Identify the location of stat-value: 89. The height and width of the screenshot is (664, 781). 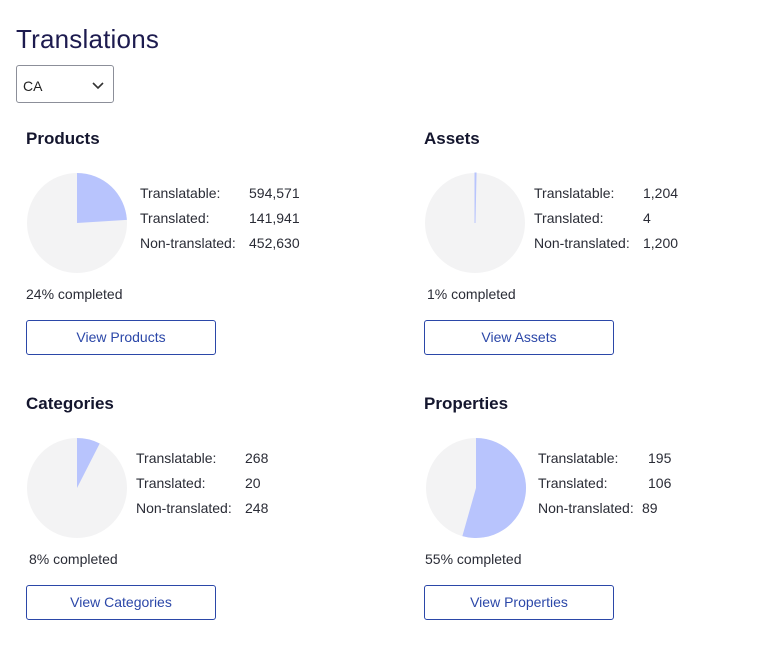
(650, 508).